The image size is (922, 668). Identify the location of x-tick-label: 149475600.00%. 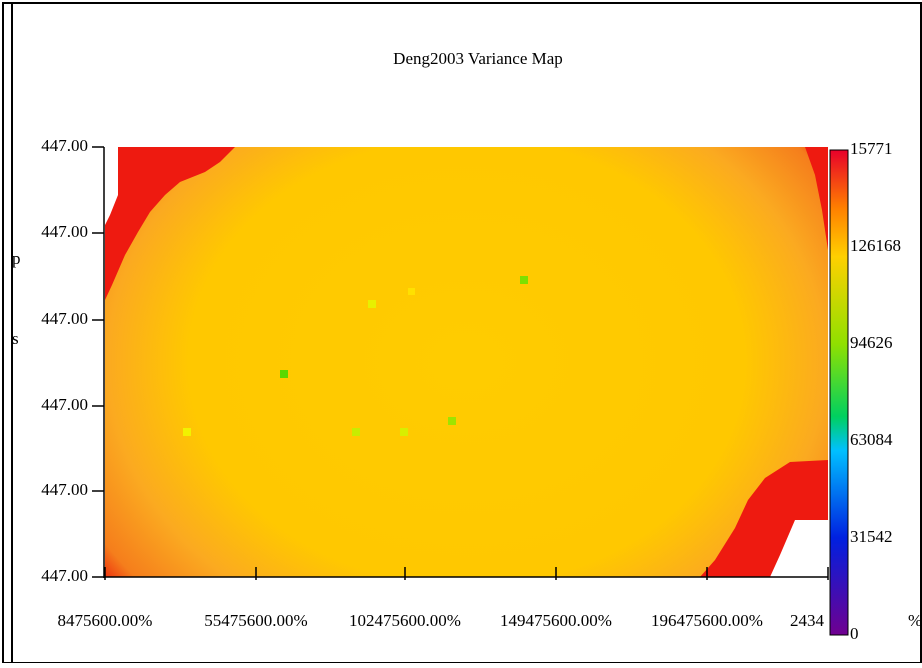
(556, 620).